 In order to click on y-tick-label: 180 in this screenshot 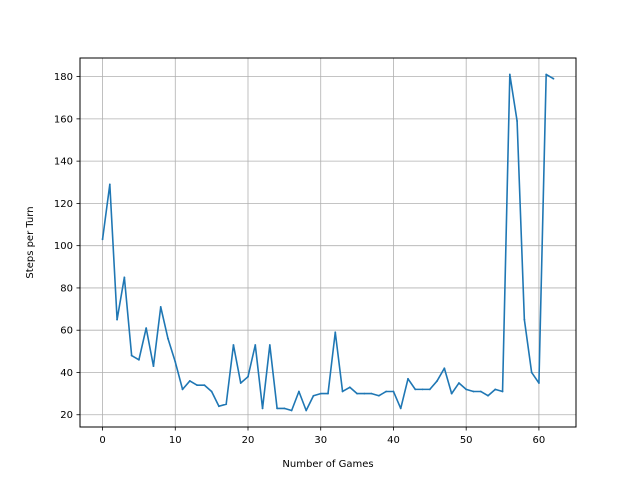, I will do `click(63, 77)`.